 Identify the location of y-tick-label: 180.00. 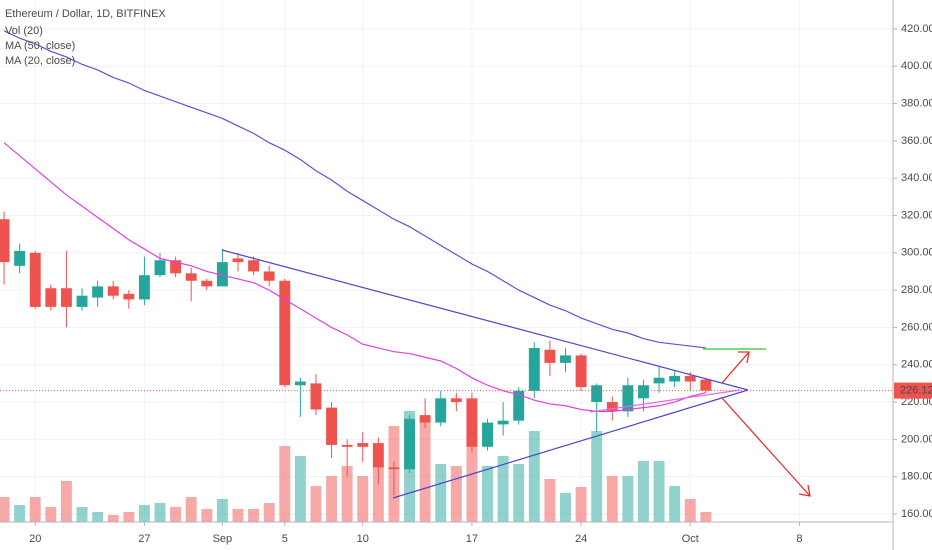
(916, 477).